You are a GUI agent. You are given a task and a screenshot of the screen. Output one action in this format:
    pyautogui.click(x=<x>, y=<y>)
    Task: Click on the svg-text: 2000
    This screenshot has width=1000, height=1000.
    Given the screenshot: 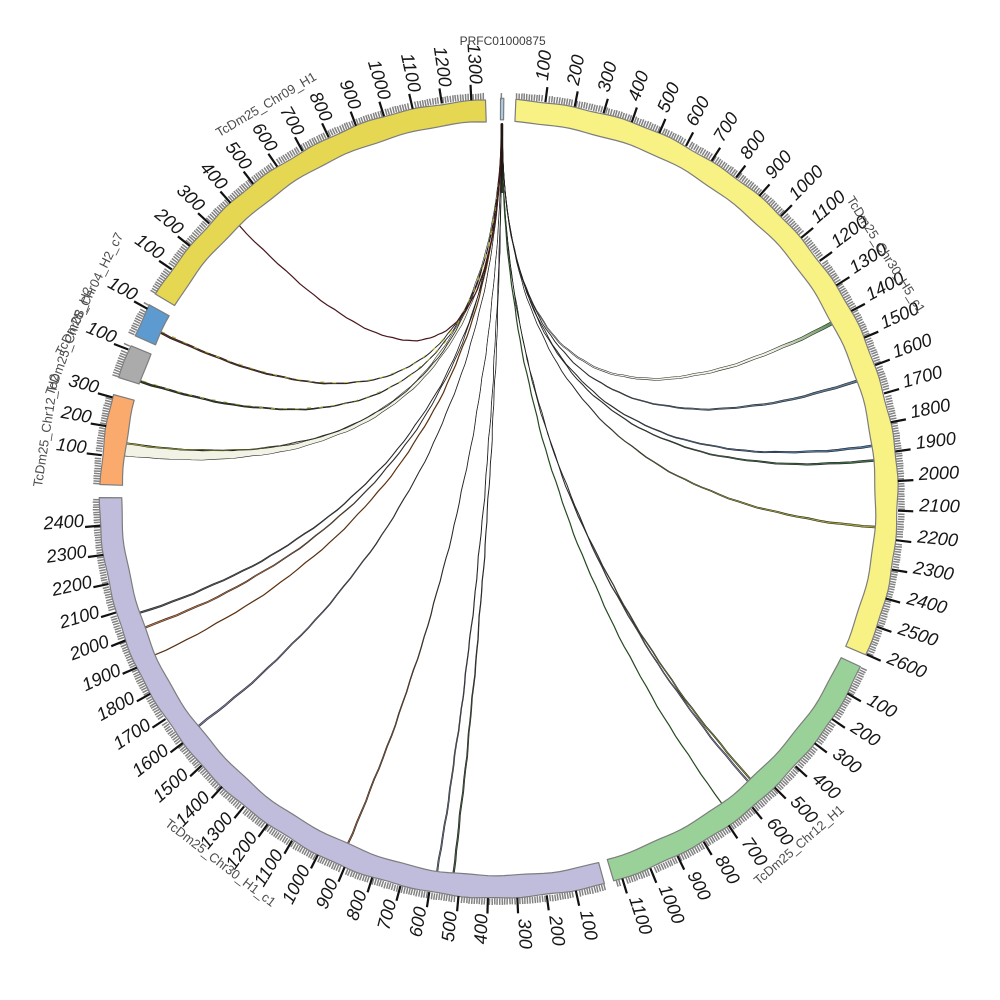 What is the action you would take?
    pyautogui.click(x=938, y=473)
    